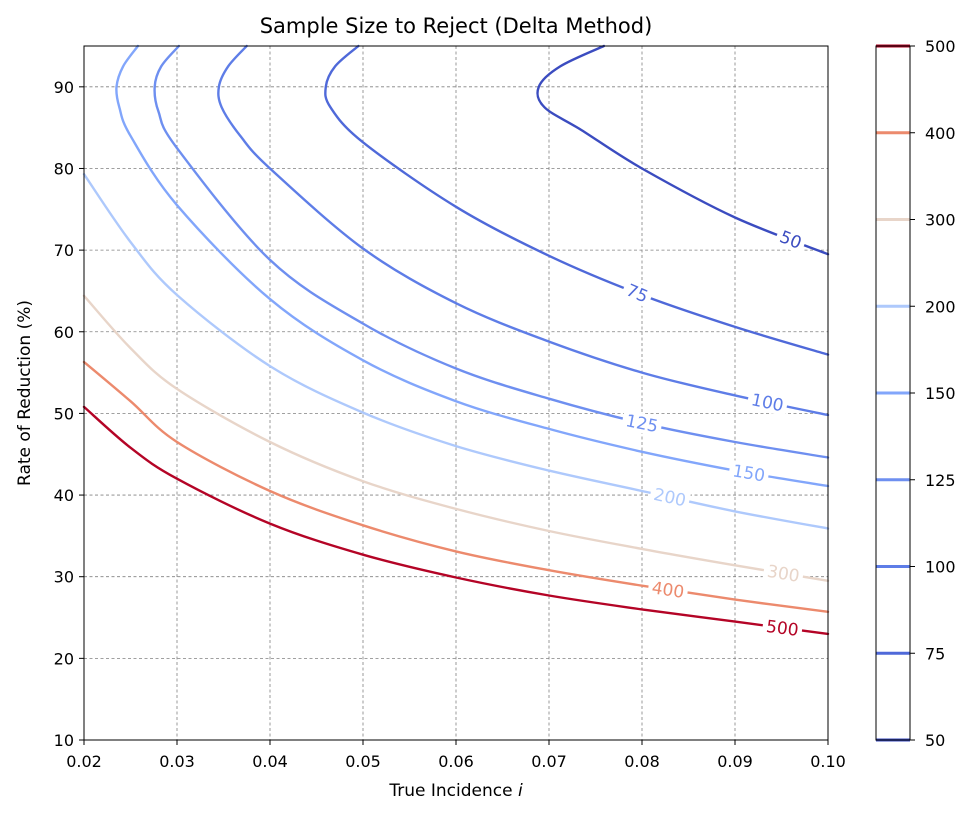  What do you see at coordinates (549, 761) in the screenshot?
I see `x-tick-label: 0.07` at bounding box center [549, 761].